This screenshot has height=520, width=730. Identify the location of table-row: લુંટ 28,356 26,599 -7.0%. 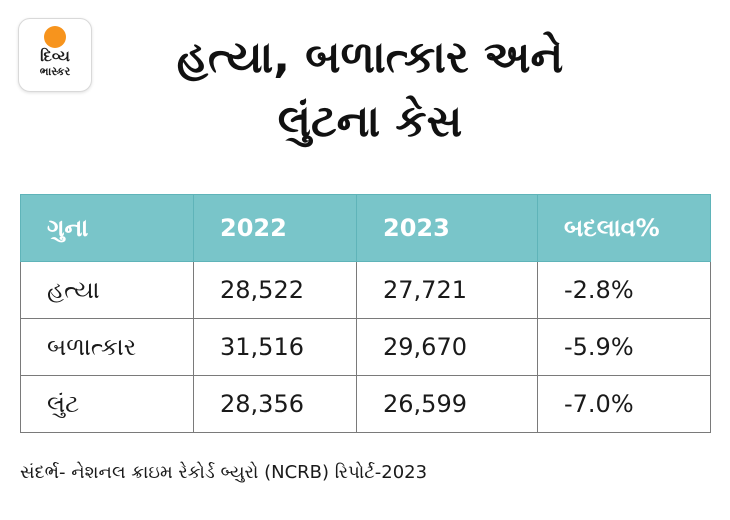
(365, 404).